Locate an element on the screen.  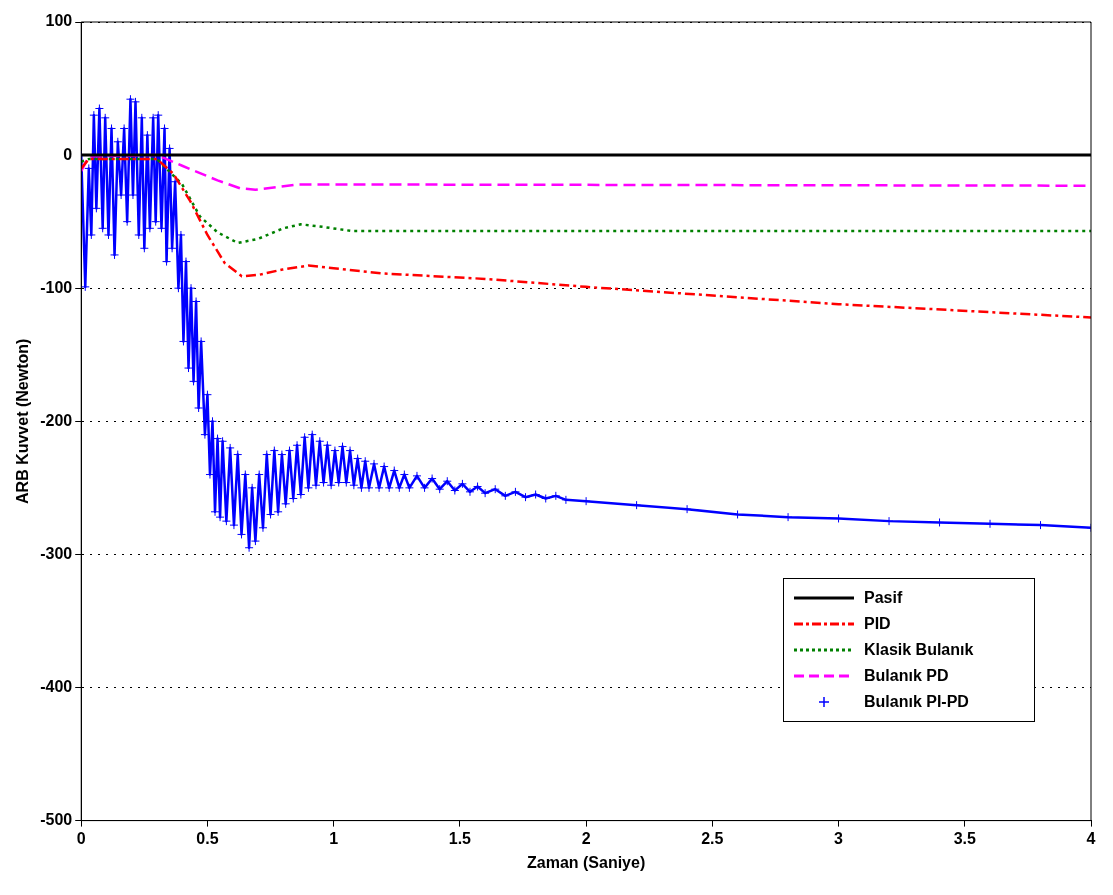
y-tick-label: -200 is located at coordinates (56, 420).